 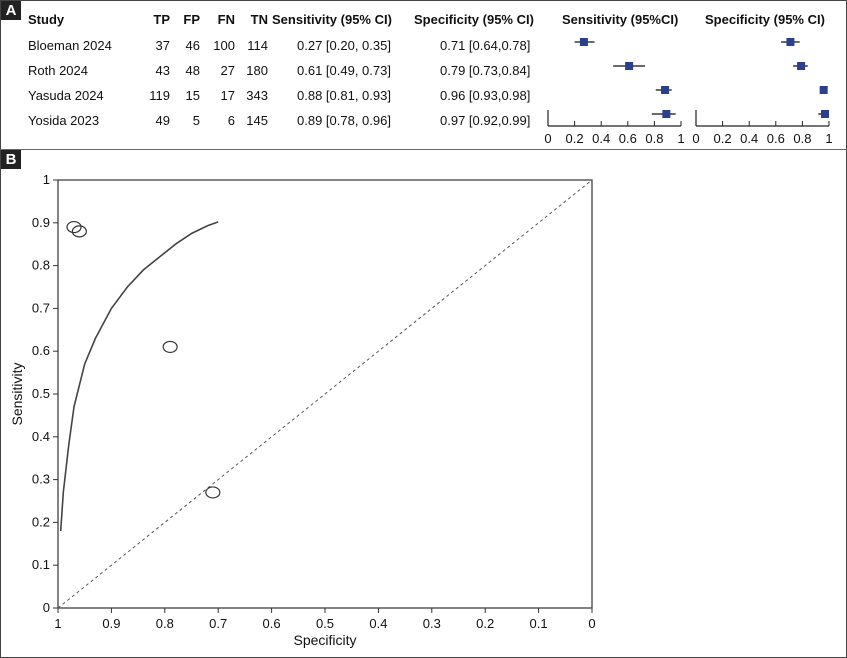 What do you see at coordinates (695, 138) in the screenshot?
I see `specificity-tick-label: 0` at bounding box center [695, 138].